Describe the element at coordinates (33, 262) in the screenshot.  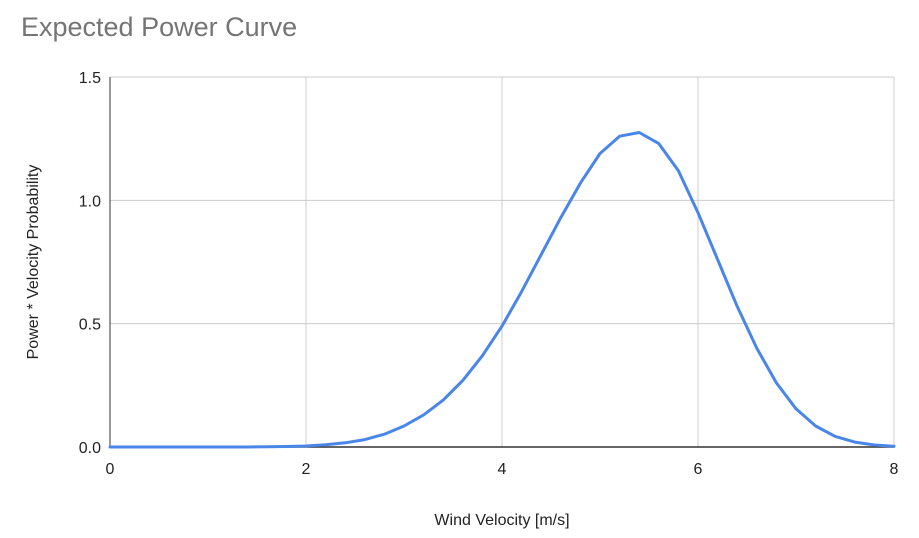
I see `y-axis-title: Power * Velocity Probability` at that location.